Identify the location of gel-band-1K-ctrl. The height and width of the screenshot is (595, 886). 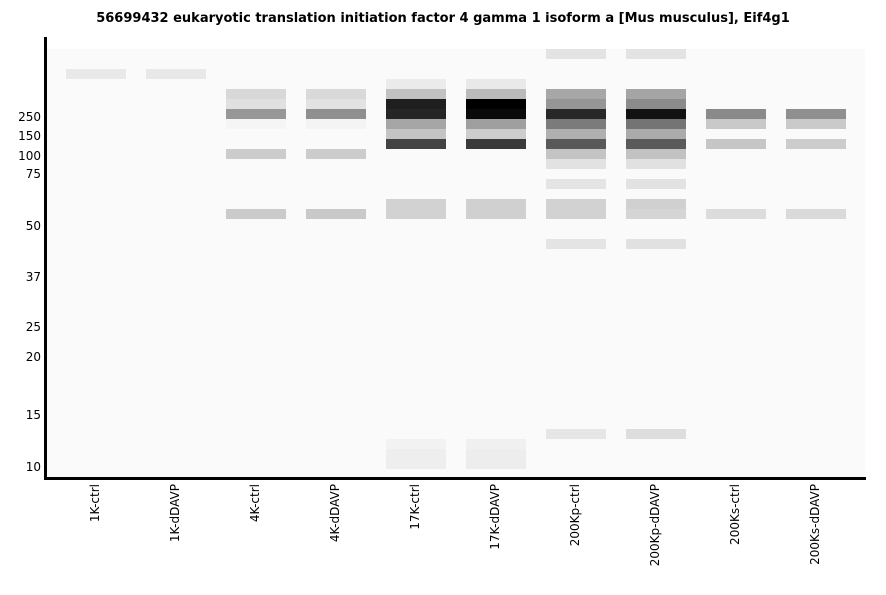
(96, 74).